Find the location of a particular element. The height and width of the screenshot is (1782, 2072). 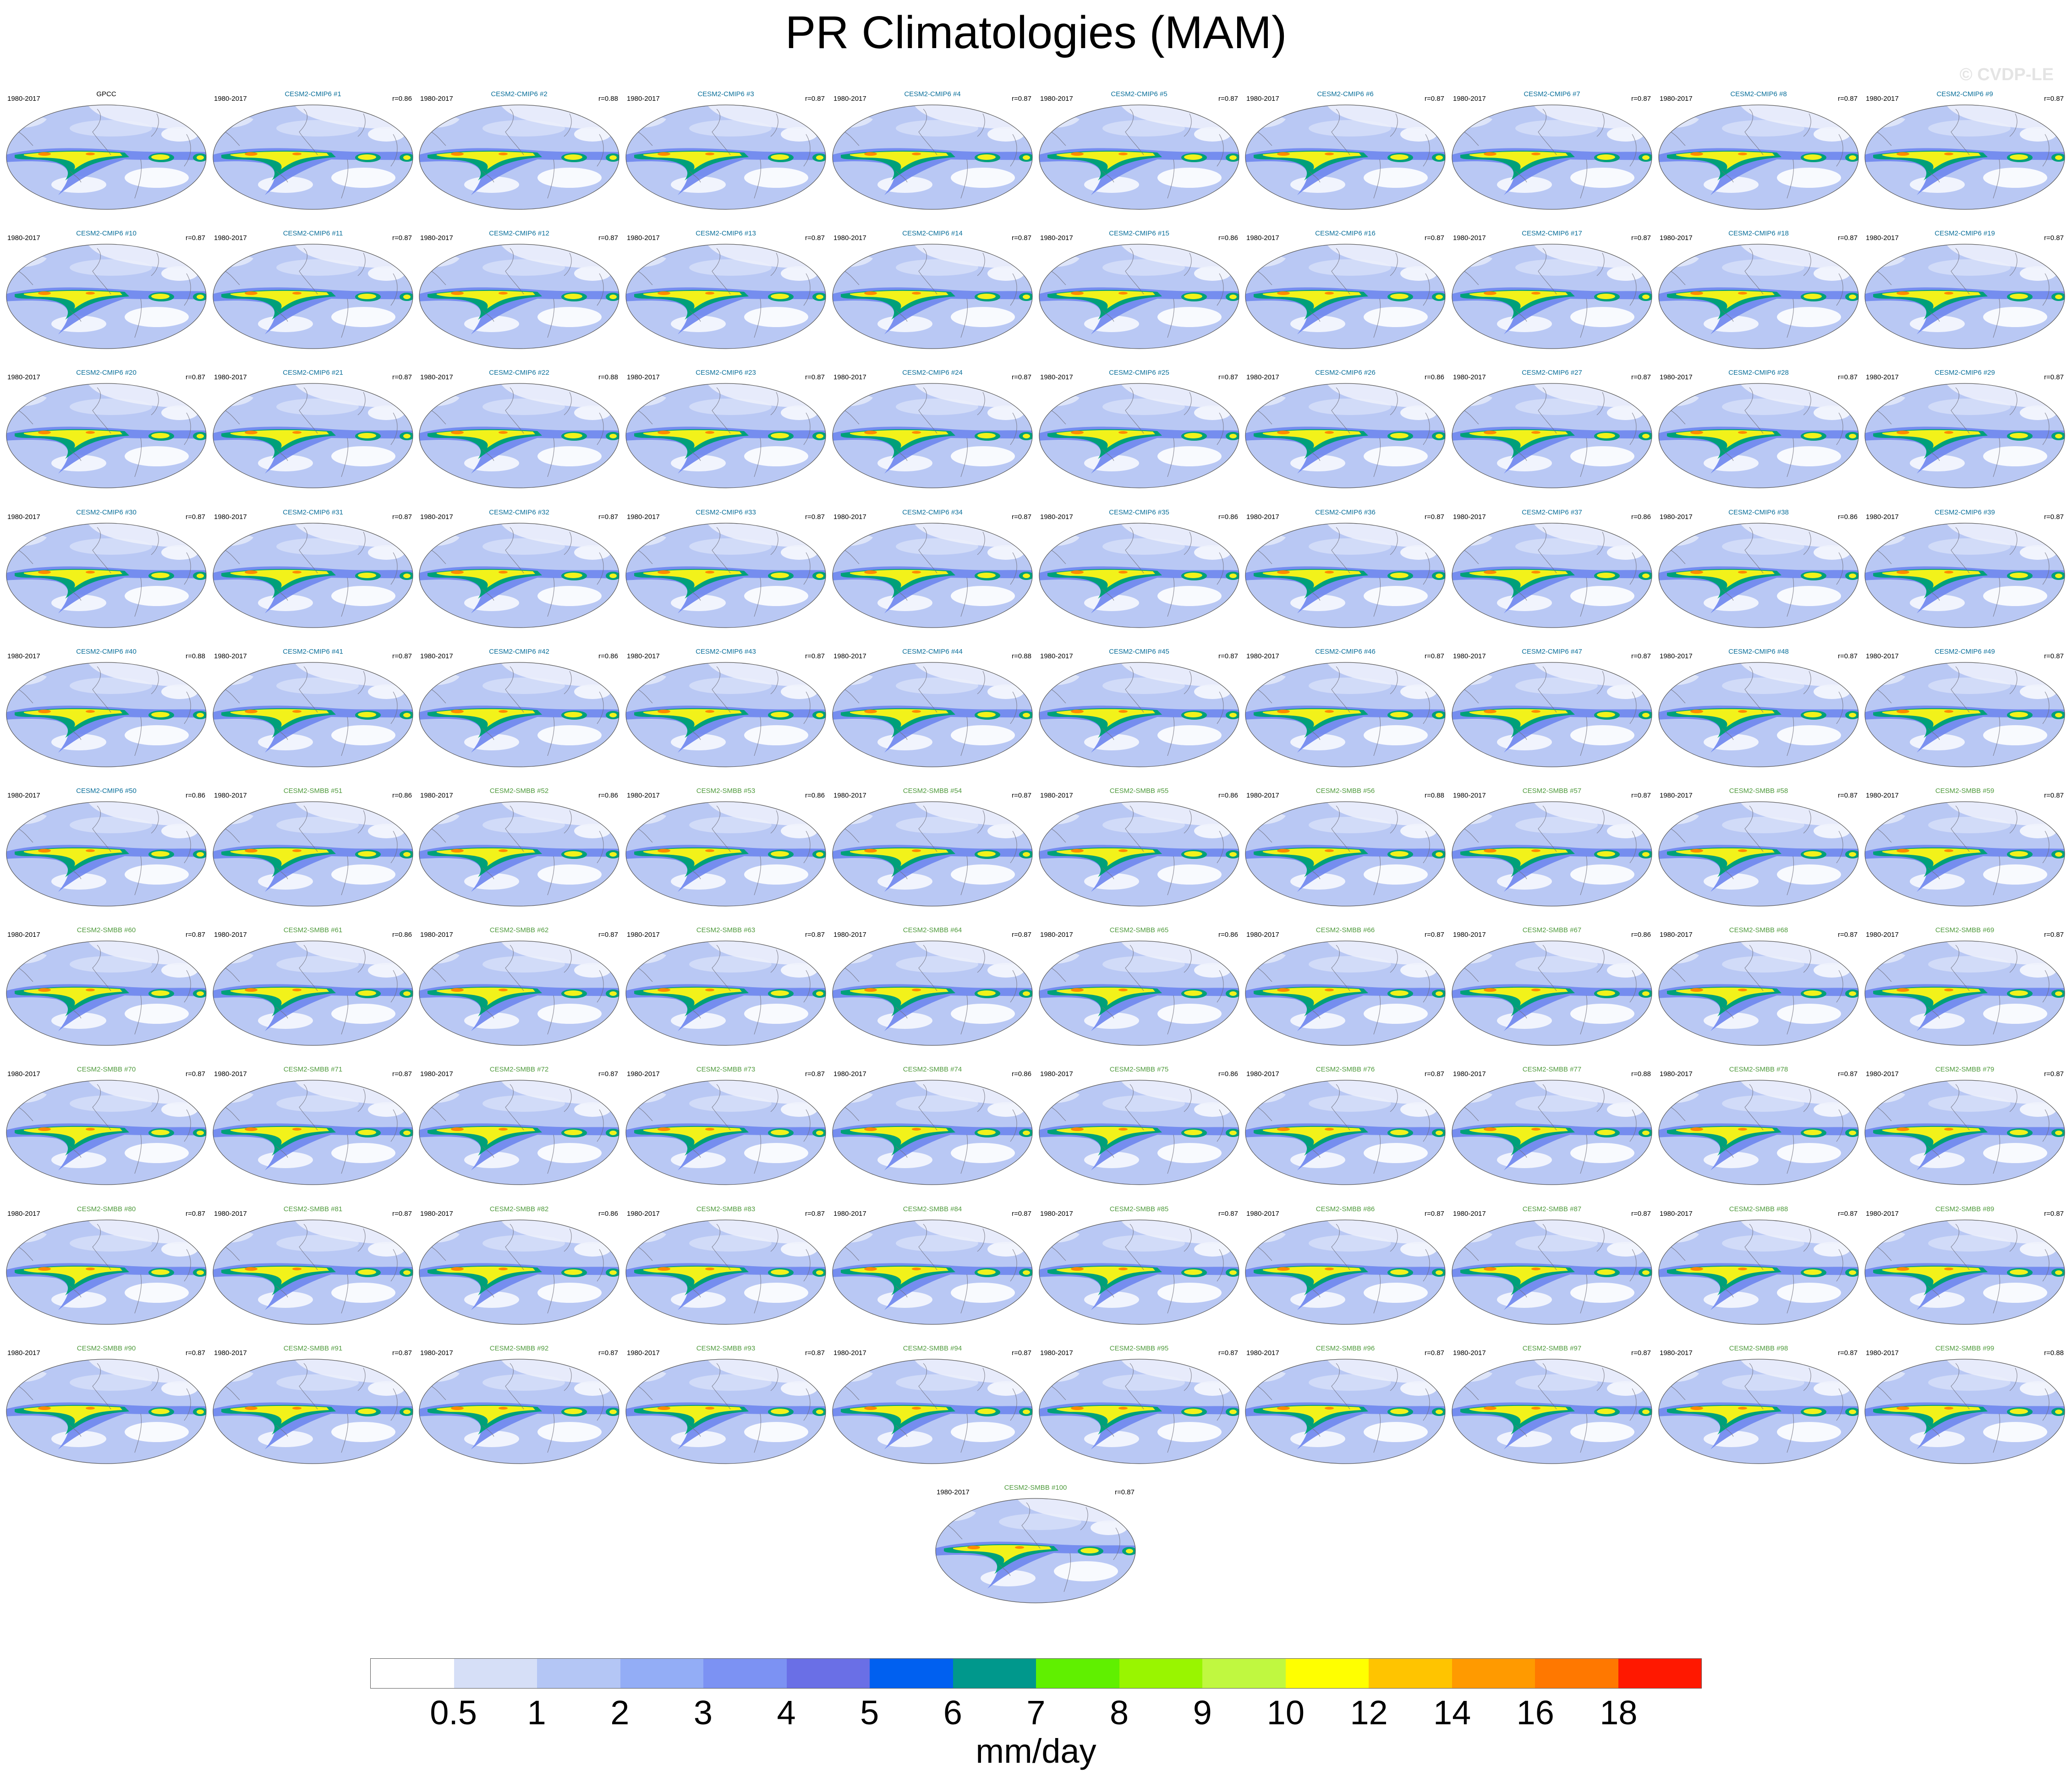

colorbar-tick-labels: 0.5 1 2 3 4 5 6 7 8 9 10 12 14 16 18 is located at coordinates (1036, 1713).